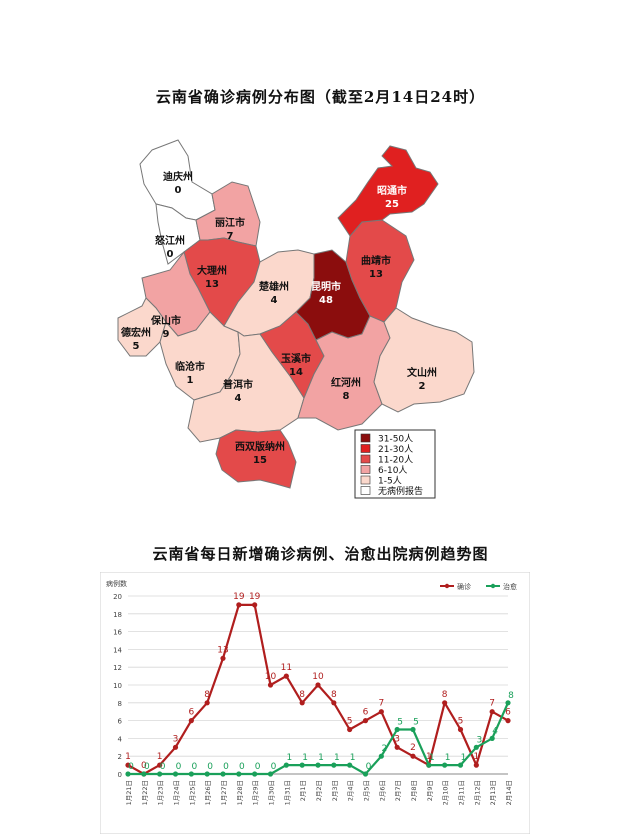 The width and height of the screenshot is (641, 837). Describe the element at coordinates (230, 236) in the screenshot. I see `region-count-label: 7` at that location.